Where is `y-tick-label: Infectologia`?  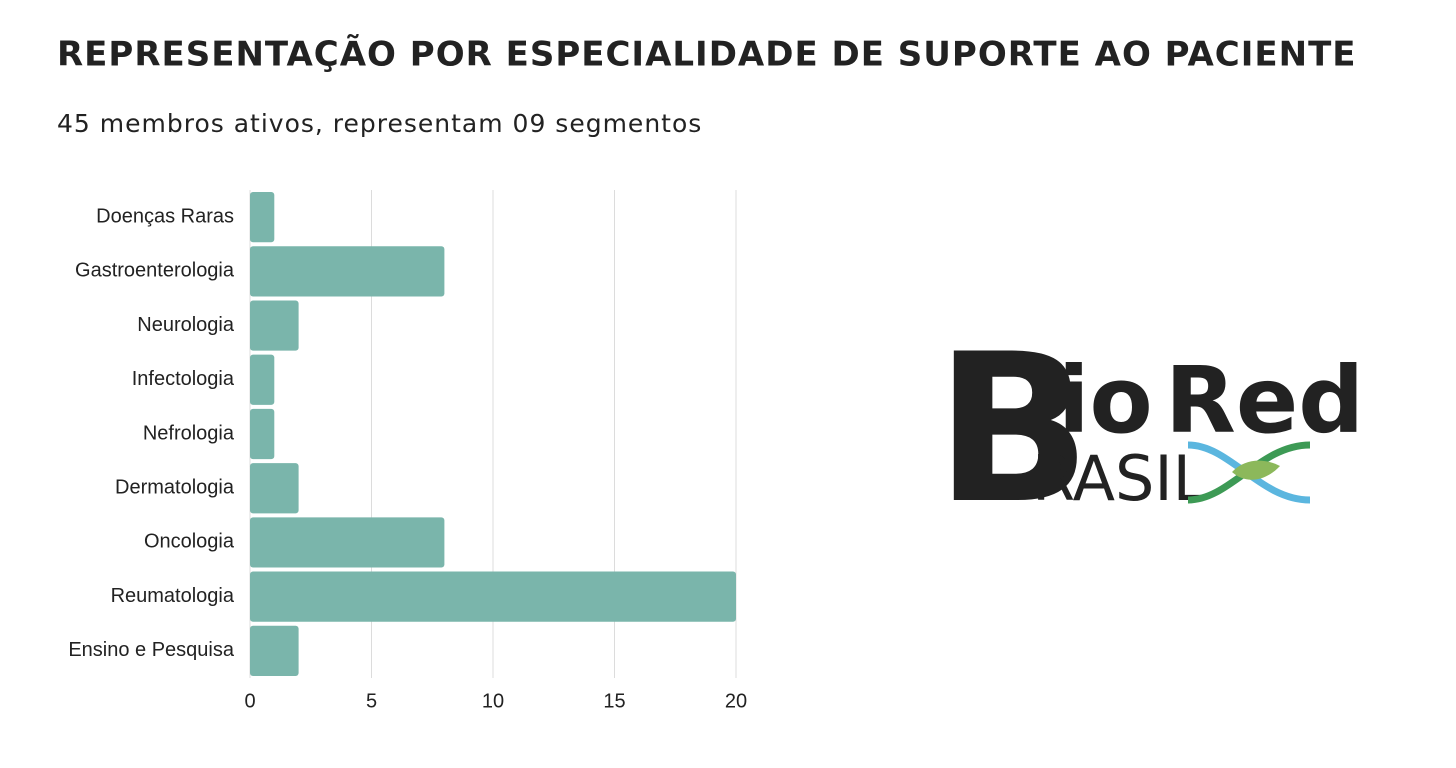
y-tick-label: Infectologia is located at coordinates (183, 379).